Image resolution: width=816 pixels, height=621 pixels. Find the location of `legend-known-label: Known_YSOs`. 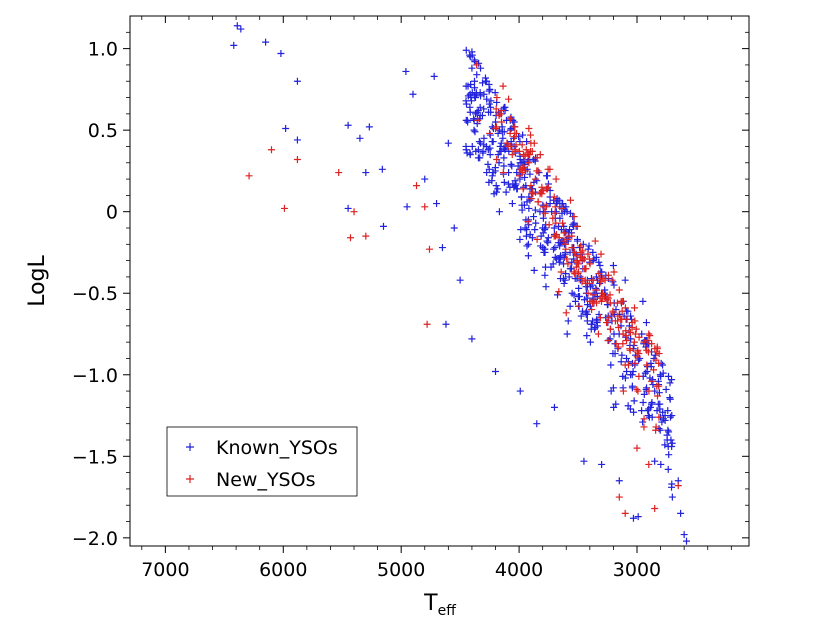

legend-known-label: Known_YSOs is located at coordinates (277, 448).